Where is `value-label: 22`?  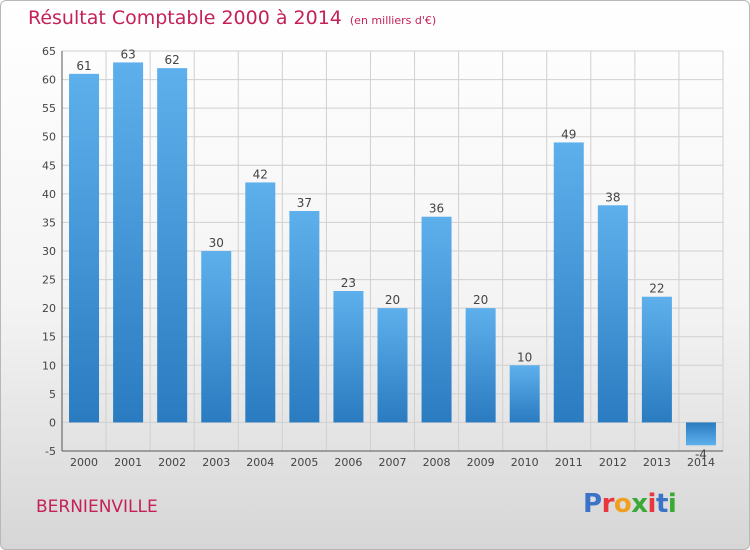
value-label: 22 is located at coordinates (656, 289).